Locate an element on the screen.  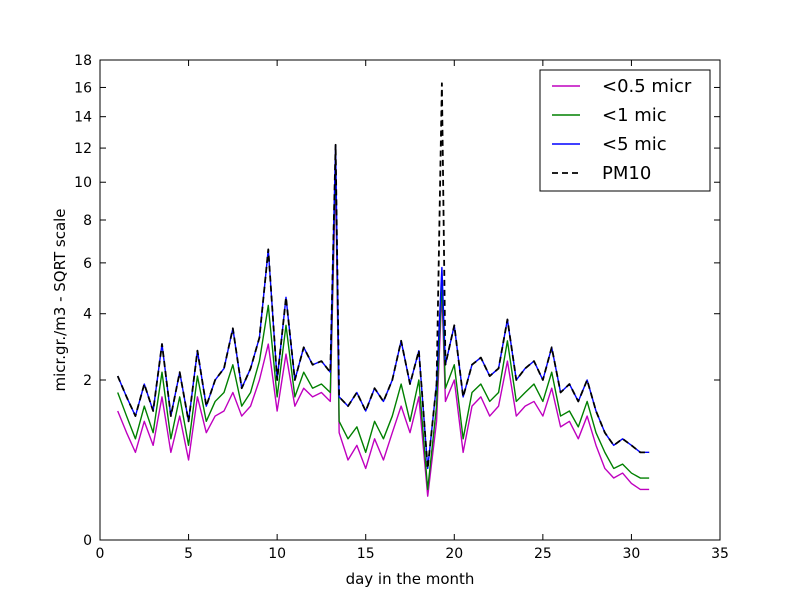
legend: <0.5 micr <1 mic <5 mic PM10 is located at coordinates (625, 130).